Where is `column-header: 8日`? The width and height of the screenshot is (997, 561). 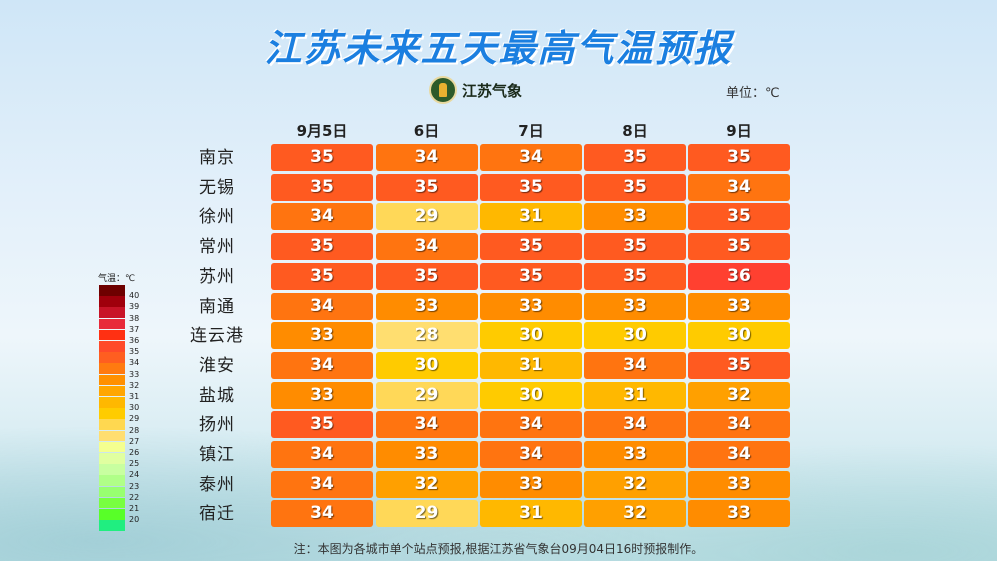
column-header: 8日 is located at coordinates (635, 131).